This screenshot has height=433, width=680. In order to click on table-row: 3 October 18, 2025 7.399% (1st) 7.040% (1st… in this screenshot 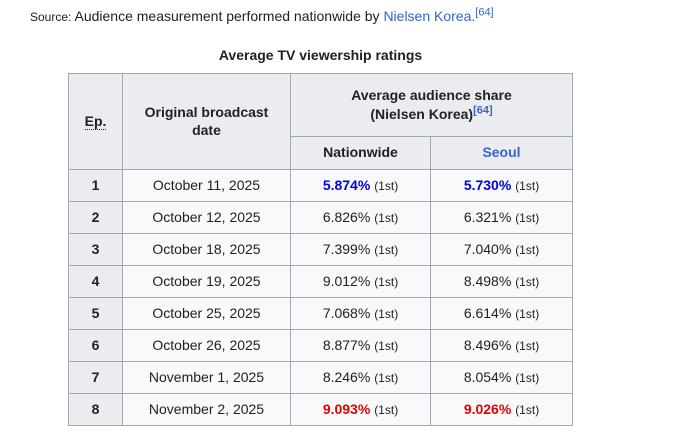, I will do `click(320, 249)`.